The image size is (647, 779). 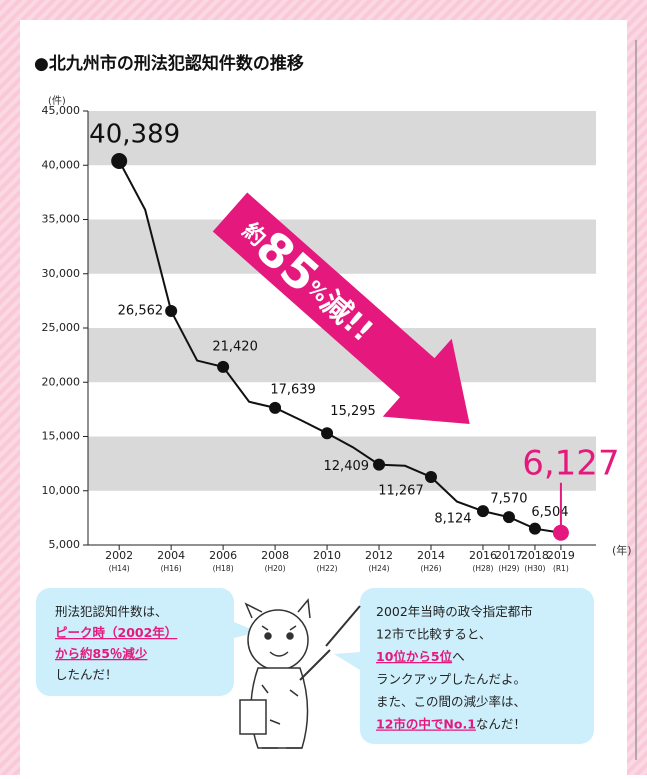 What do you see at coordinates (347, 466) in the screenshot?
I see `data-label: 12,409` at bounding box center [347, 466].